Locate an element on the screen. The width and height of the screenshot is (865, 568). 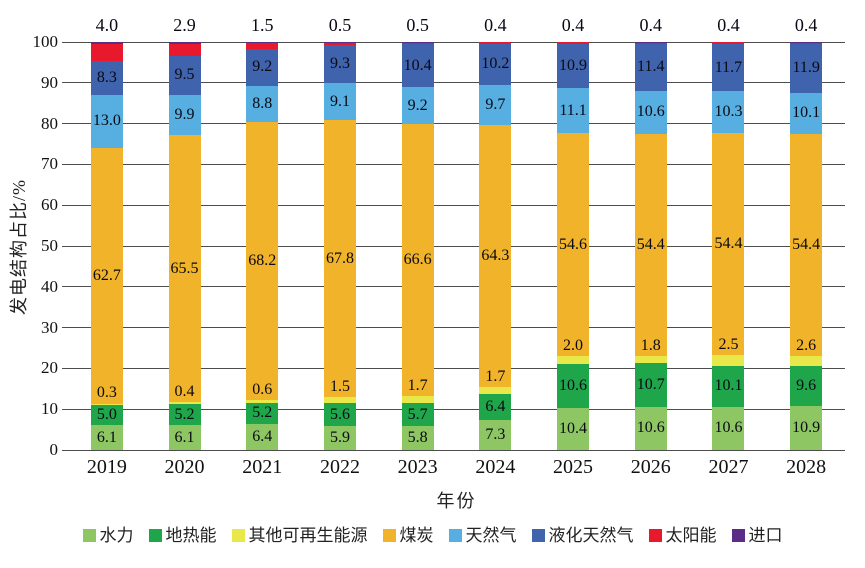
value-label-2025-lng: 10.9 is located at coordinates (573, 65).